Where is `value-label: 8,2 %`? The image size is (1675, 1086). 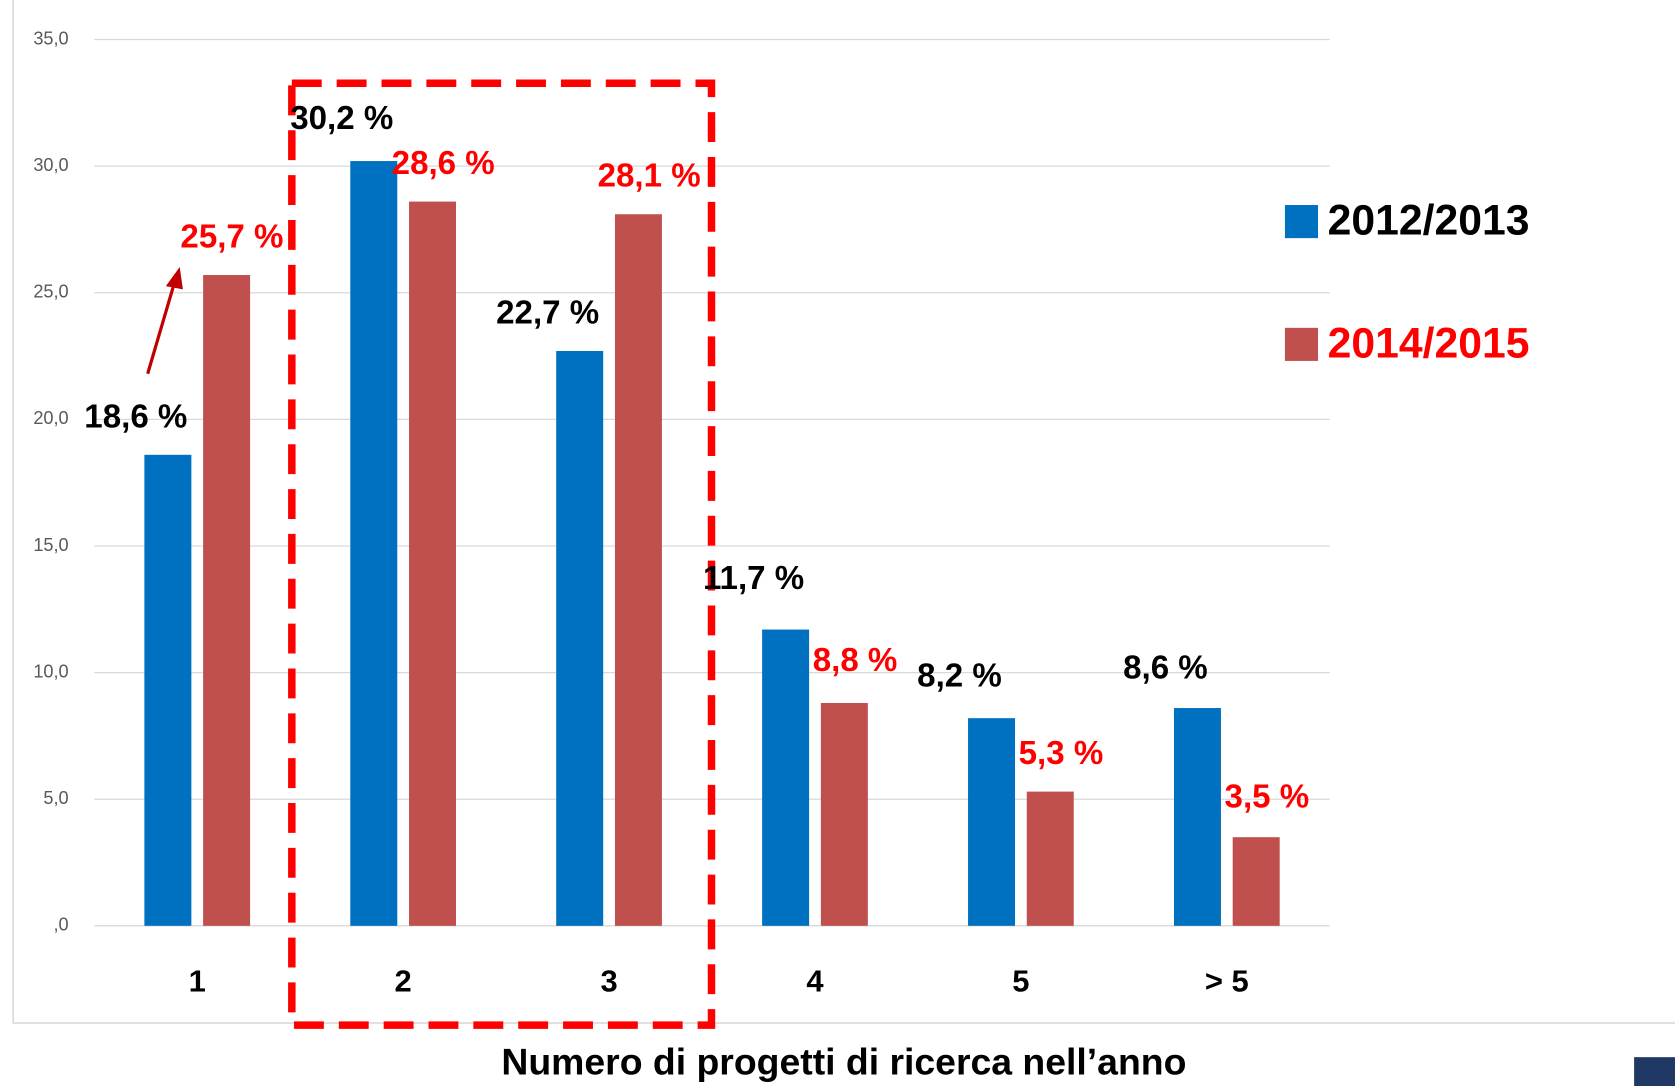
value-label: 8,2 % is located at coordinates (959, 675).